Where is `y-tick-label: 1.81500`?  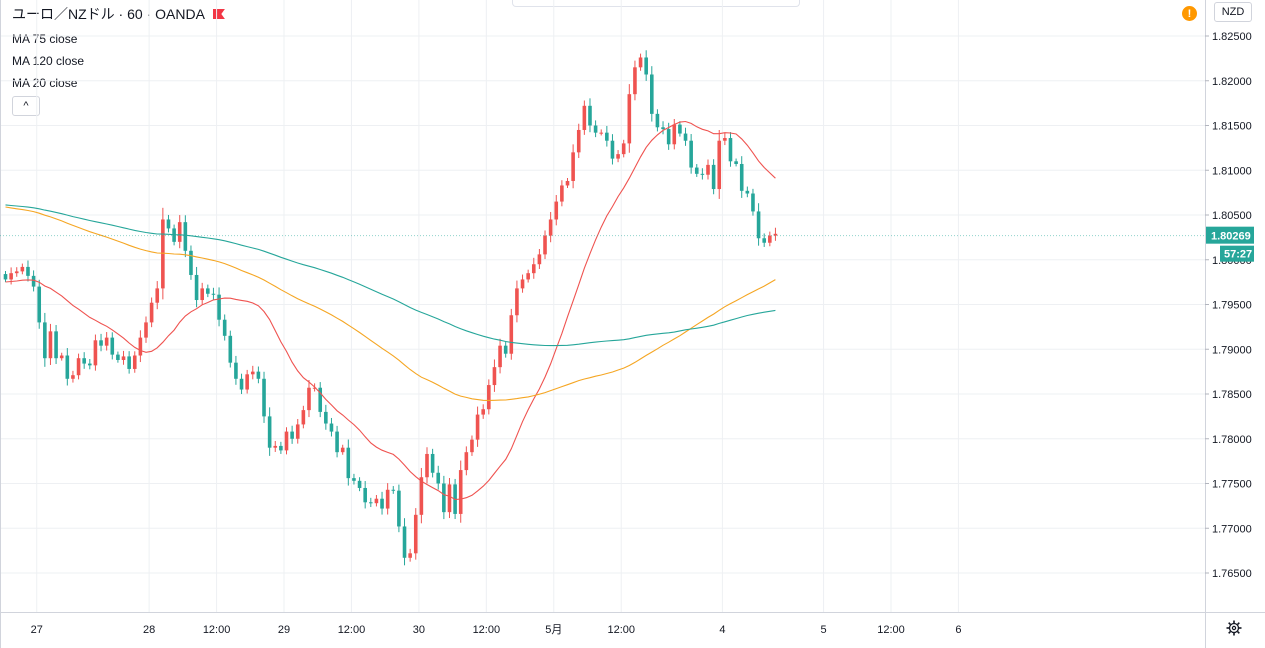
y-tick-label: 1.81500 is located at coordinates (1232, 127).